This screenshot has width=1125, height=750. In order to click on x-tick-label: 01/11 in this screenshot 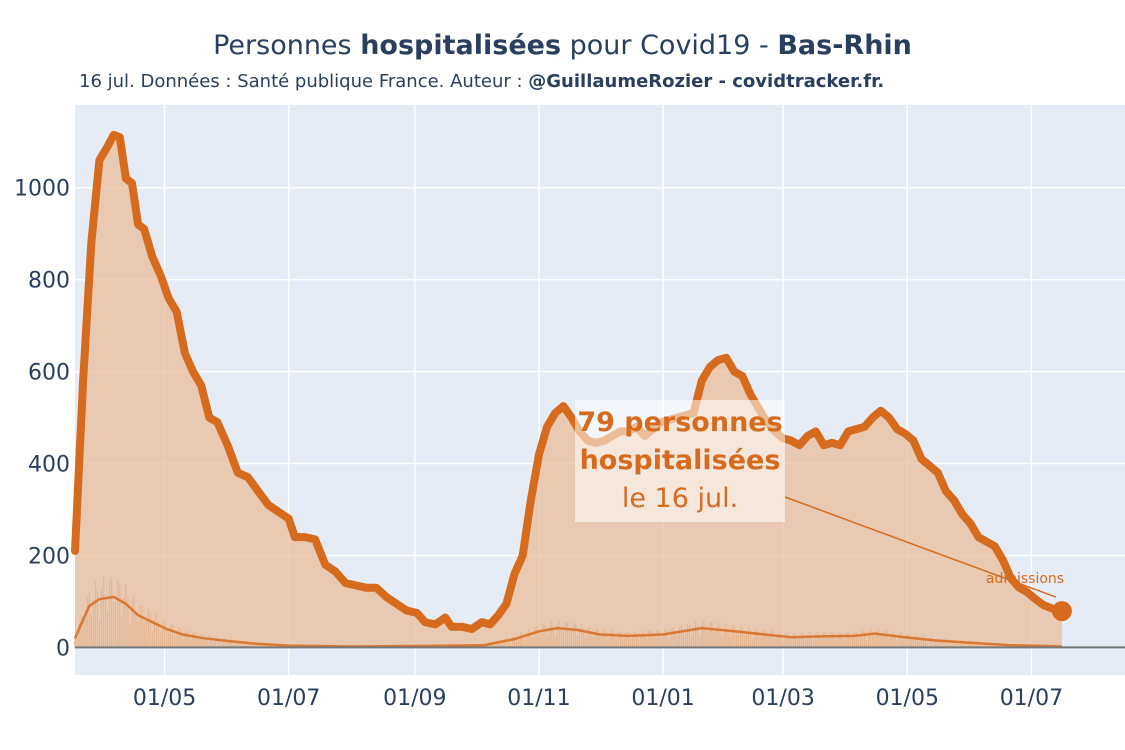, I will do `click(538, 698)`.